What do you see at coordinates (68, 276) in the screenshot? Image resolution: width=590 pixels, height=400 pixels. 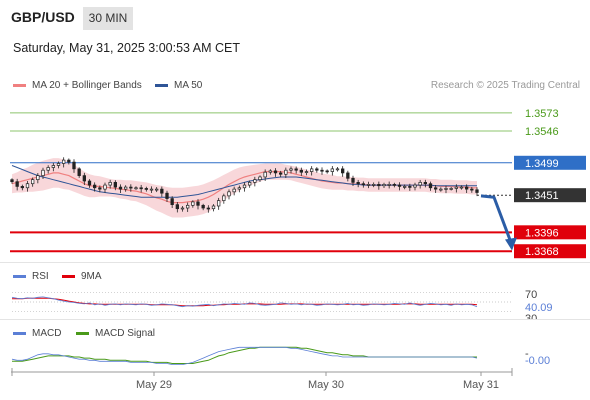 I see `legend-rsi-ma-swatch` at bounding box center [68, 276].